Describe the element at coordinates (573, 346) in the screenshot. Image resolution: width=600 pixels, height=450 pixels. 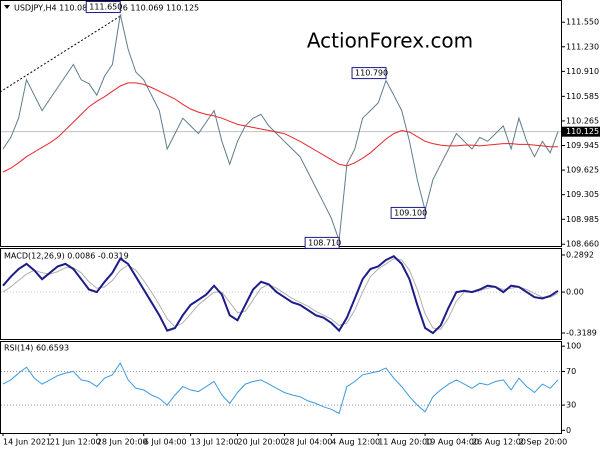
I see `y-tick-label: 100` at that location.